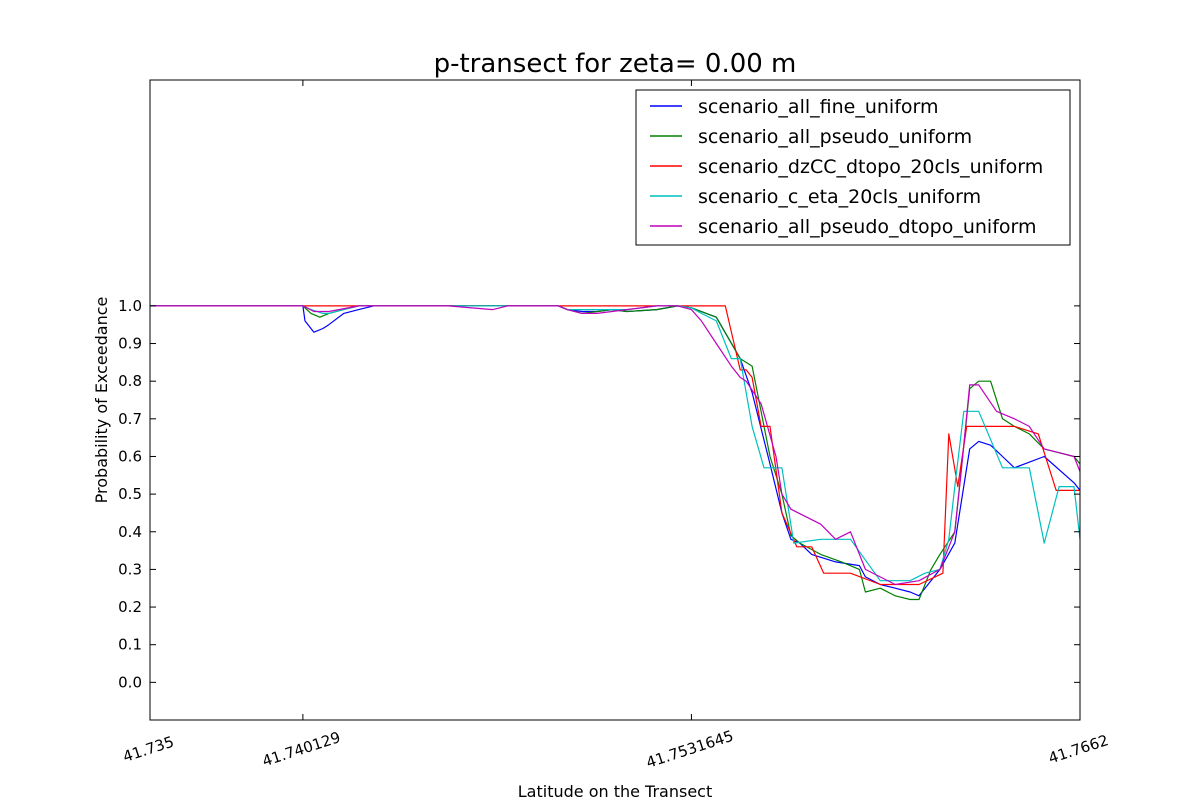 The image size is (1200, 800). I want to click on legend-frame, so click(853, 167).